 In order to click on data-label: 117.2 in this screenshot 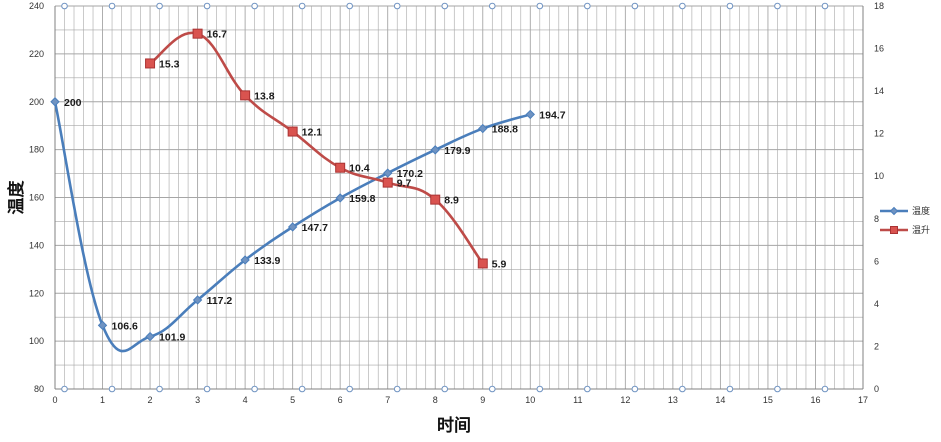, I will do `click(220, 301)`.